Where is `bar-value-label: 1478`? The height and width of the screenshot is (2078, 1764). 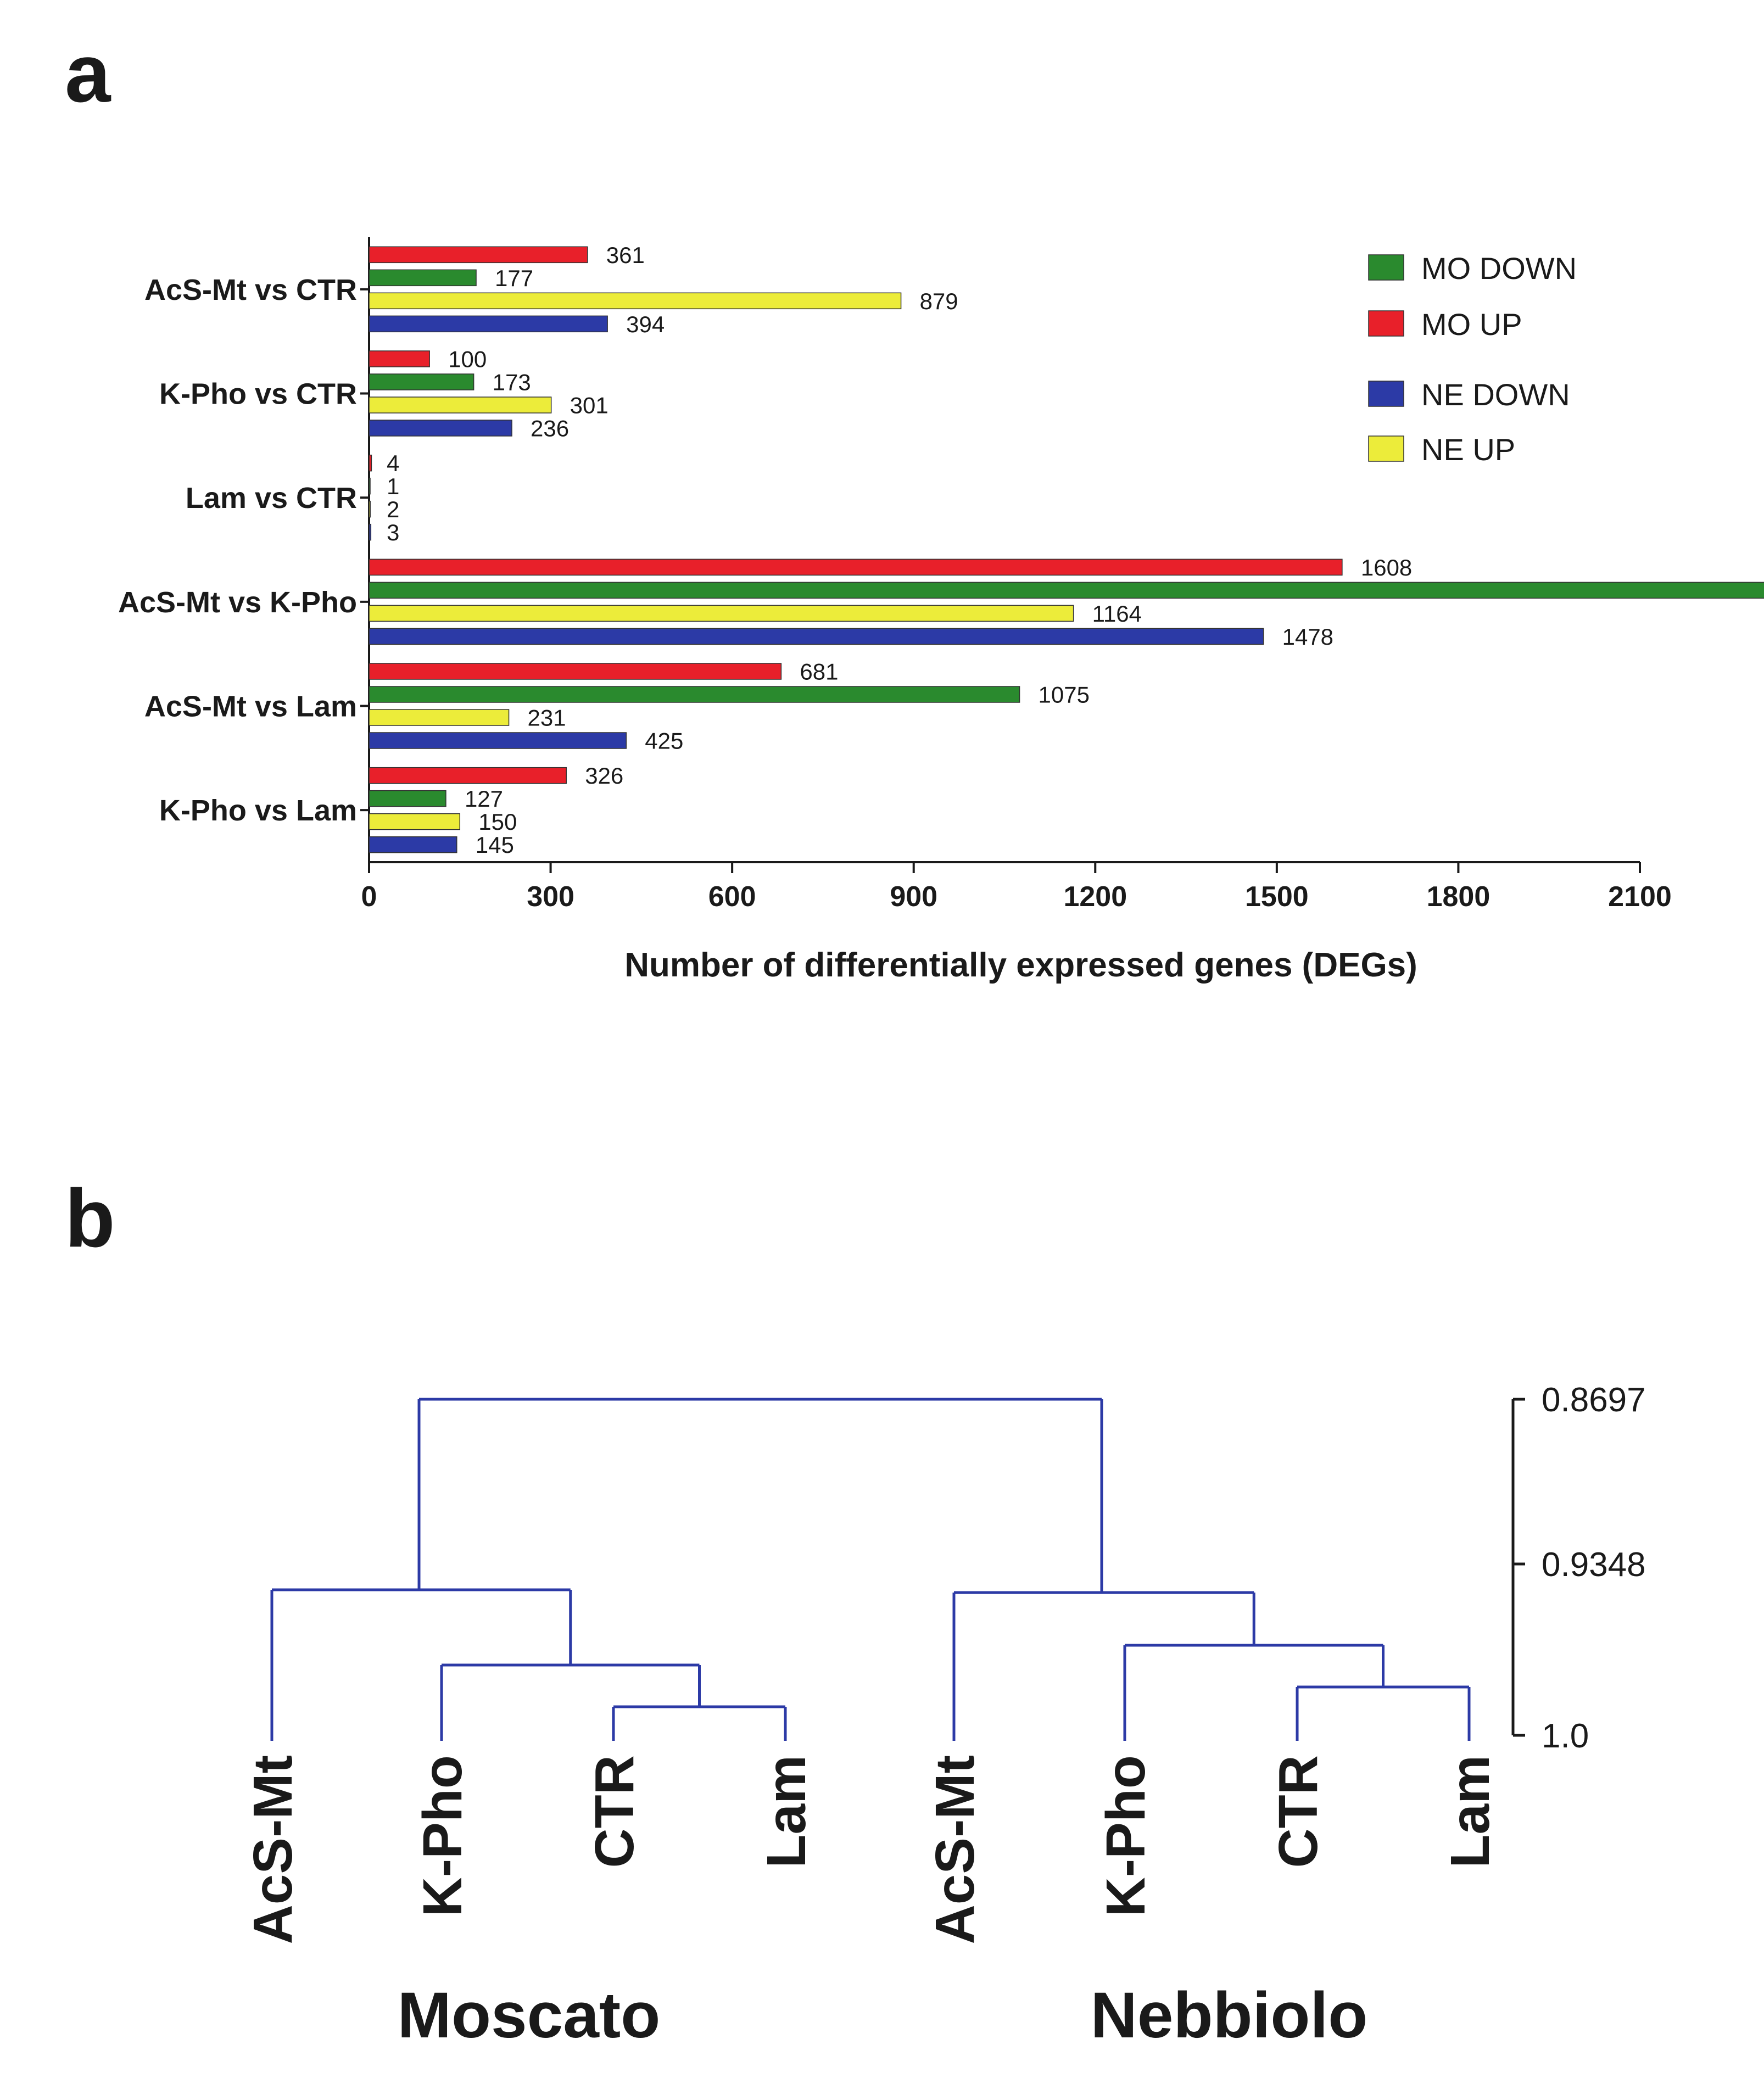 bar-value-label: 1478 is located at coordinates (1307, 637).